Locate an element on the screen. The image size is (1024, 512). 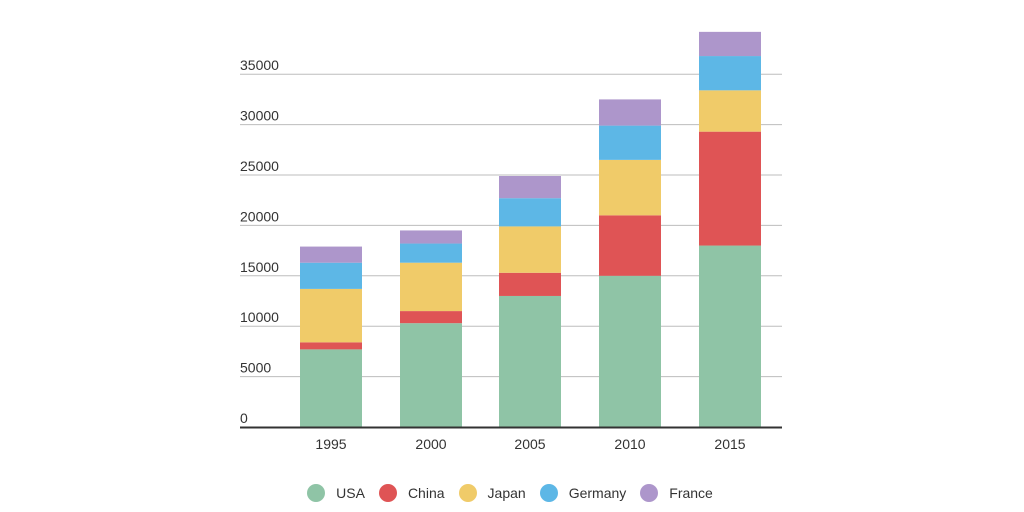
bar-segment-france-2000 is located at coordinates (431, 237).